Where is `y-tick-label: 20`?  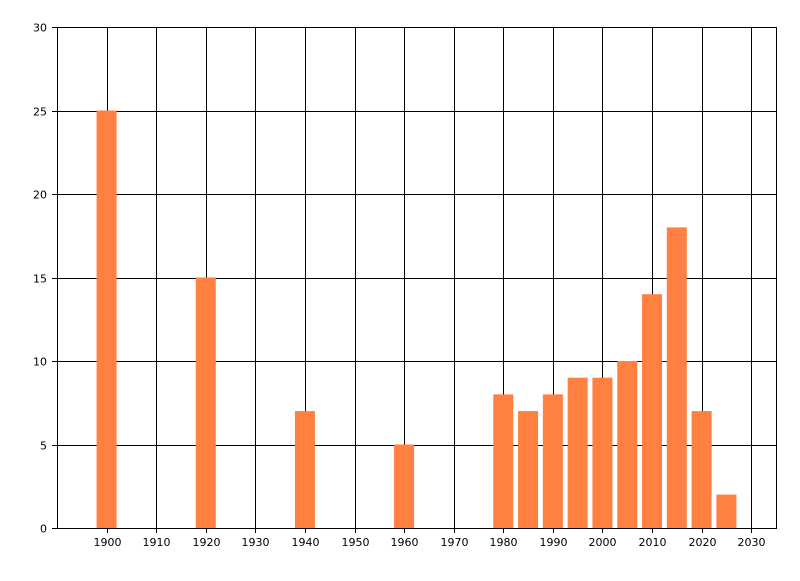 y-tick-label: 20 is located at coordinates (40, 195).